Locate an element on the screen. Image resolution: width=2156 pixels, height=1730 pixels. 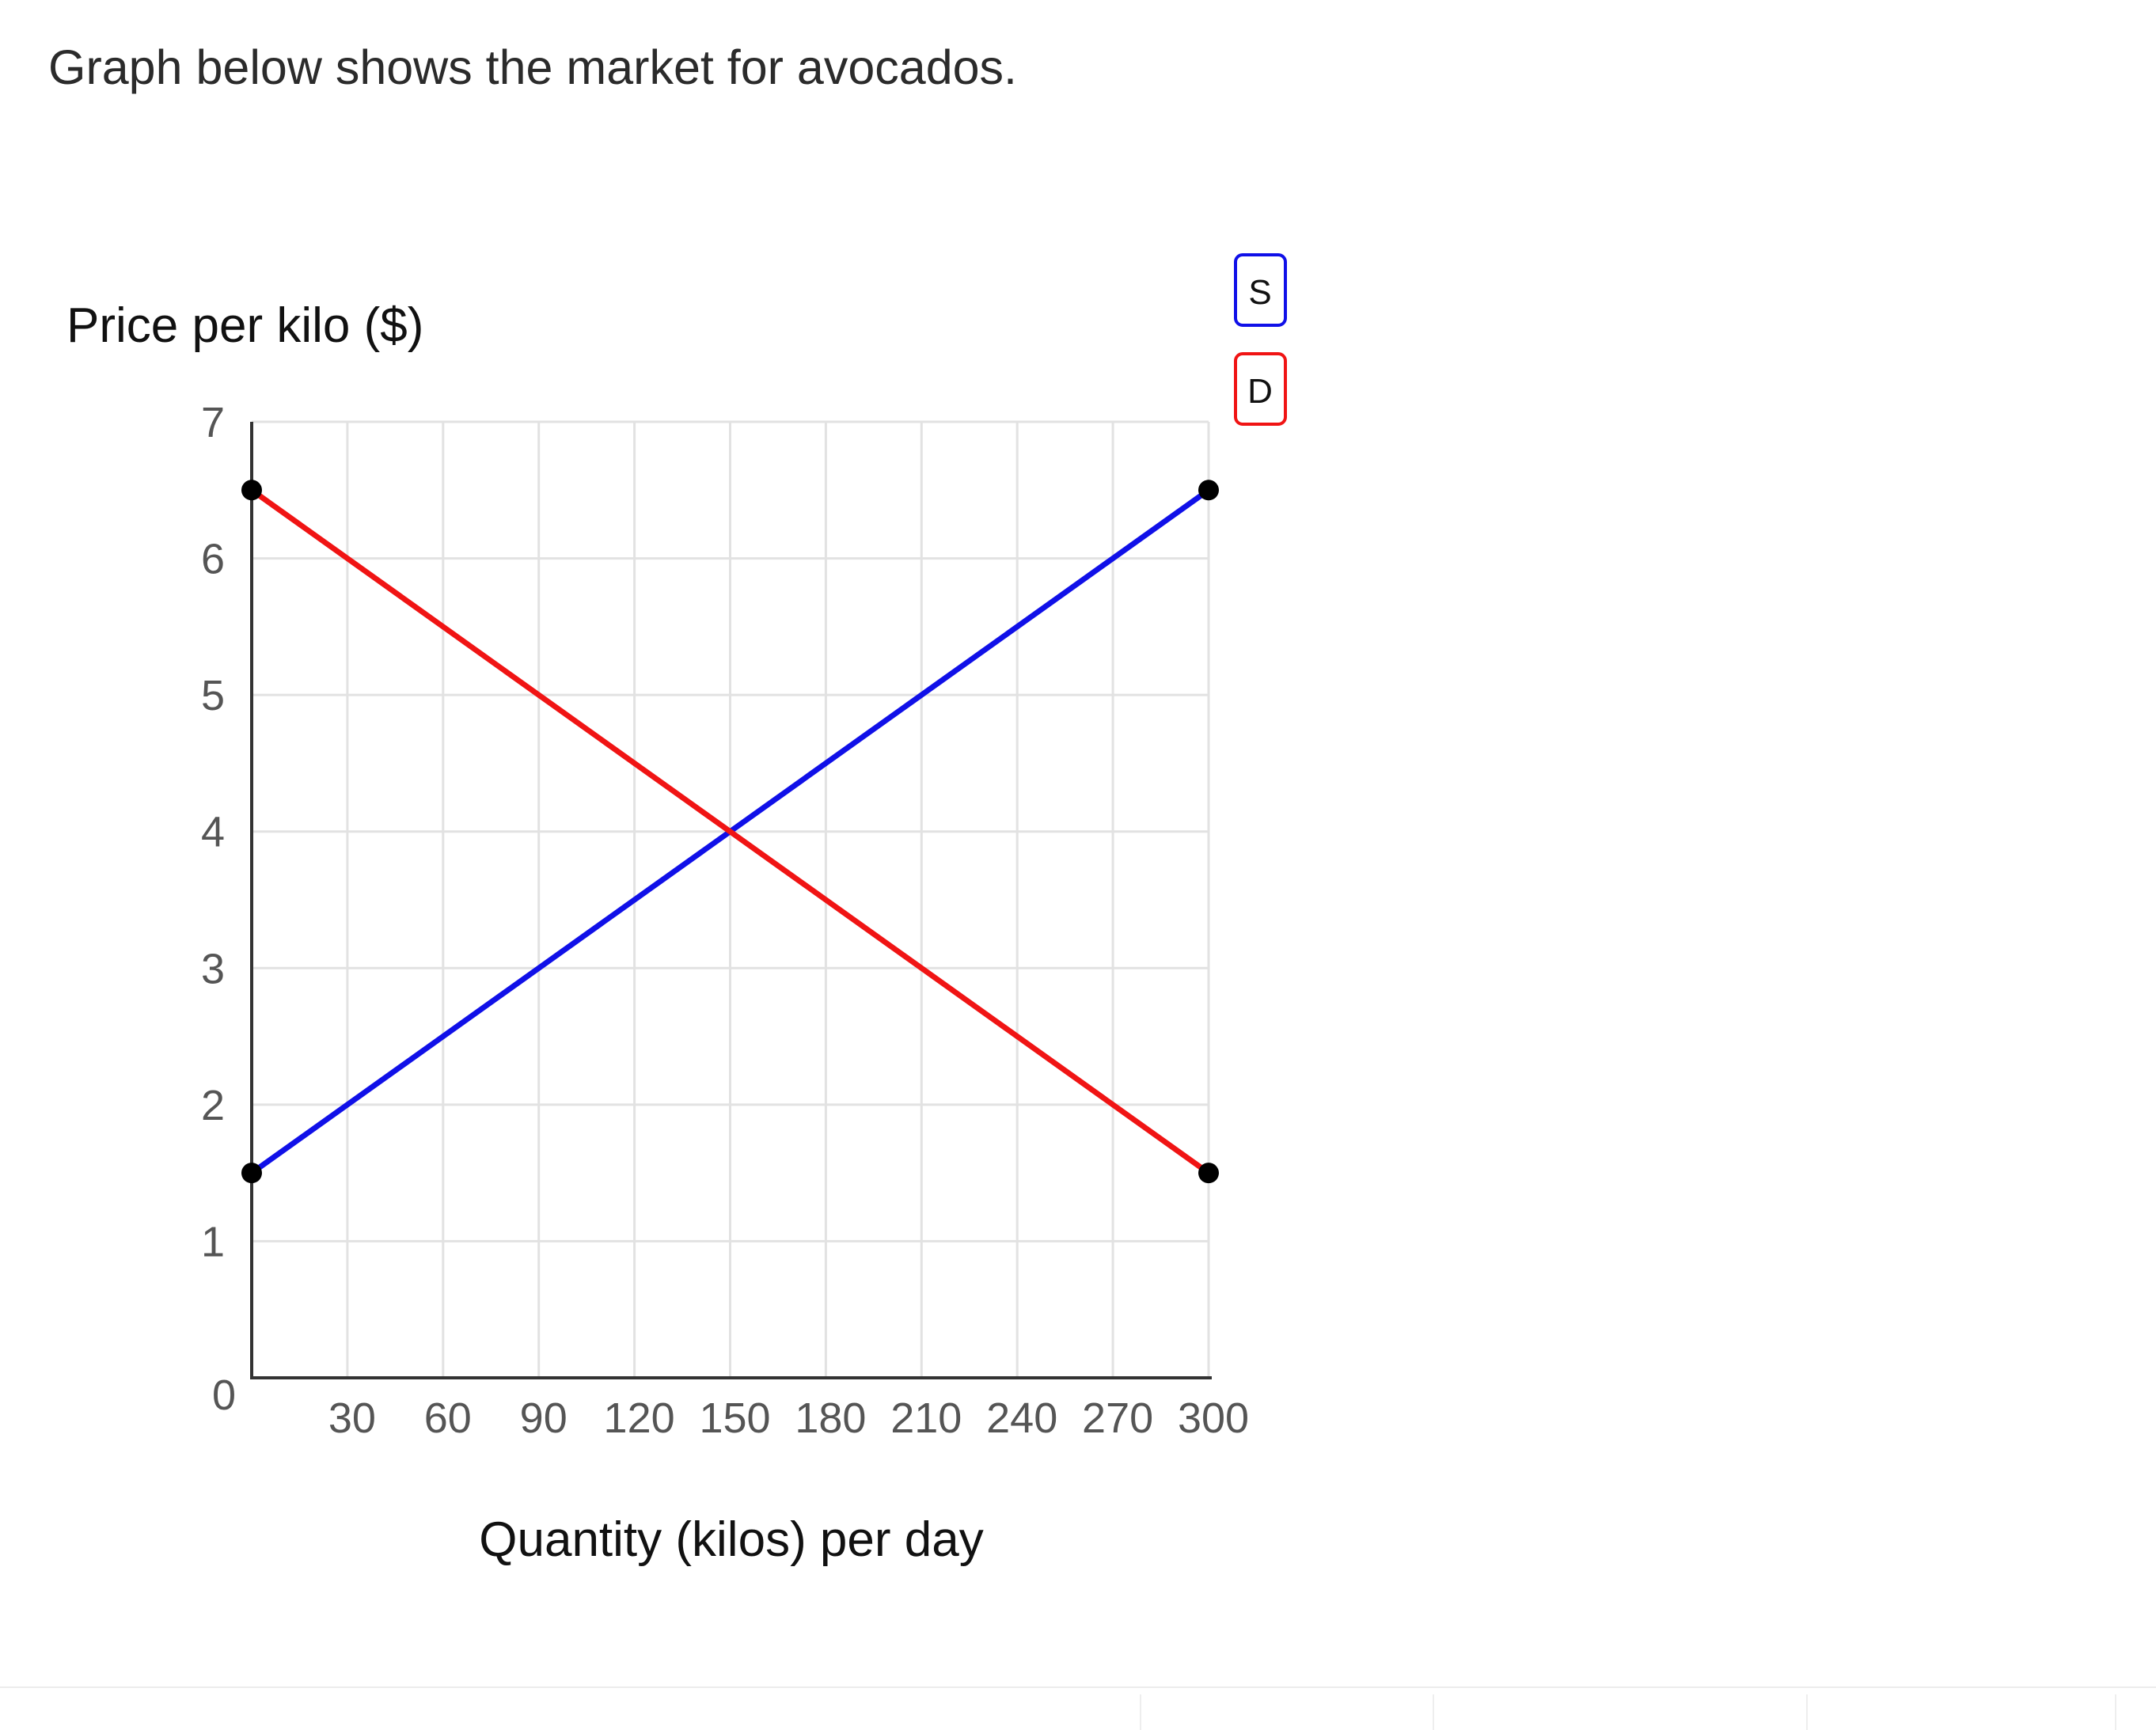
legend-box-d is located at coordinates (1260, 389).